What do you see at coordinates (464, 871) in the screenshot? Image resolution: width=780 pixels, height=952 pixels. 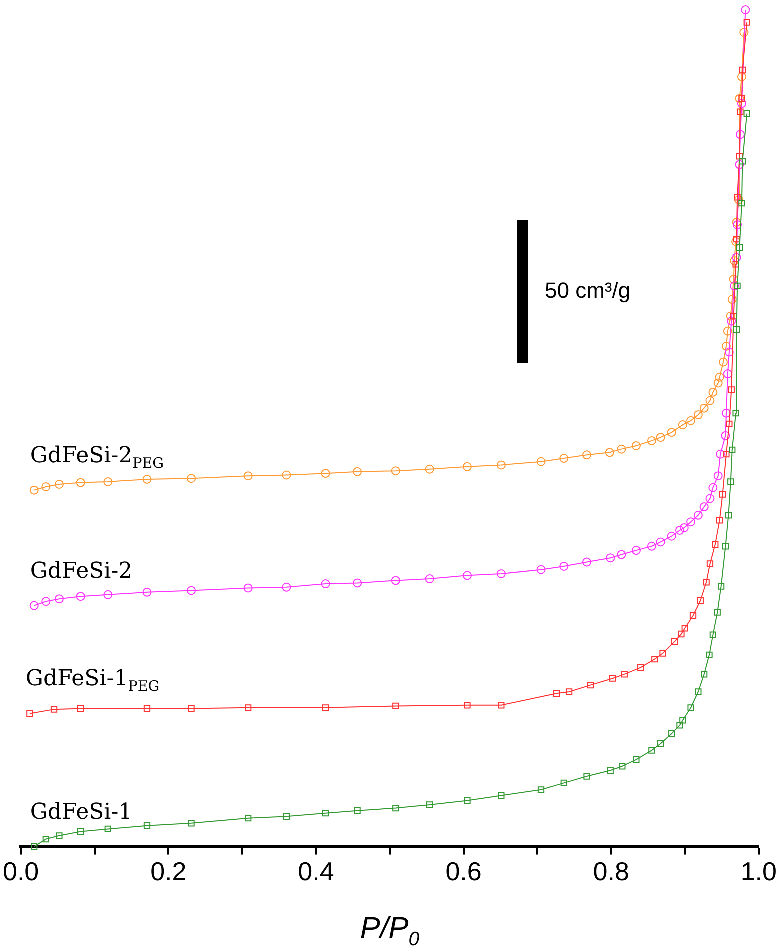 I see `x-tick-label: 0.6` at bounding box center [464, 871].